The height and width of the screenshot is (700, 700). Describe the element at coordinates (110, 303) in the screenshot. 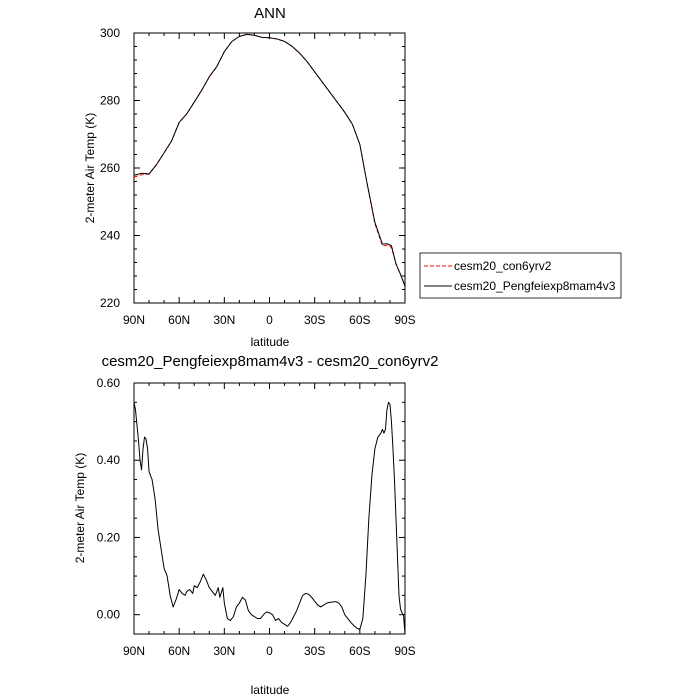

I see `top-y-tick-label: 220` at that location.